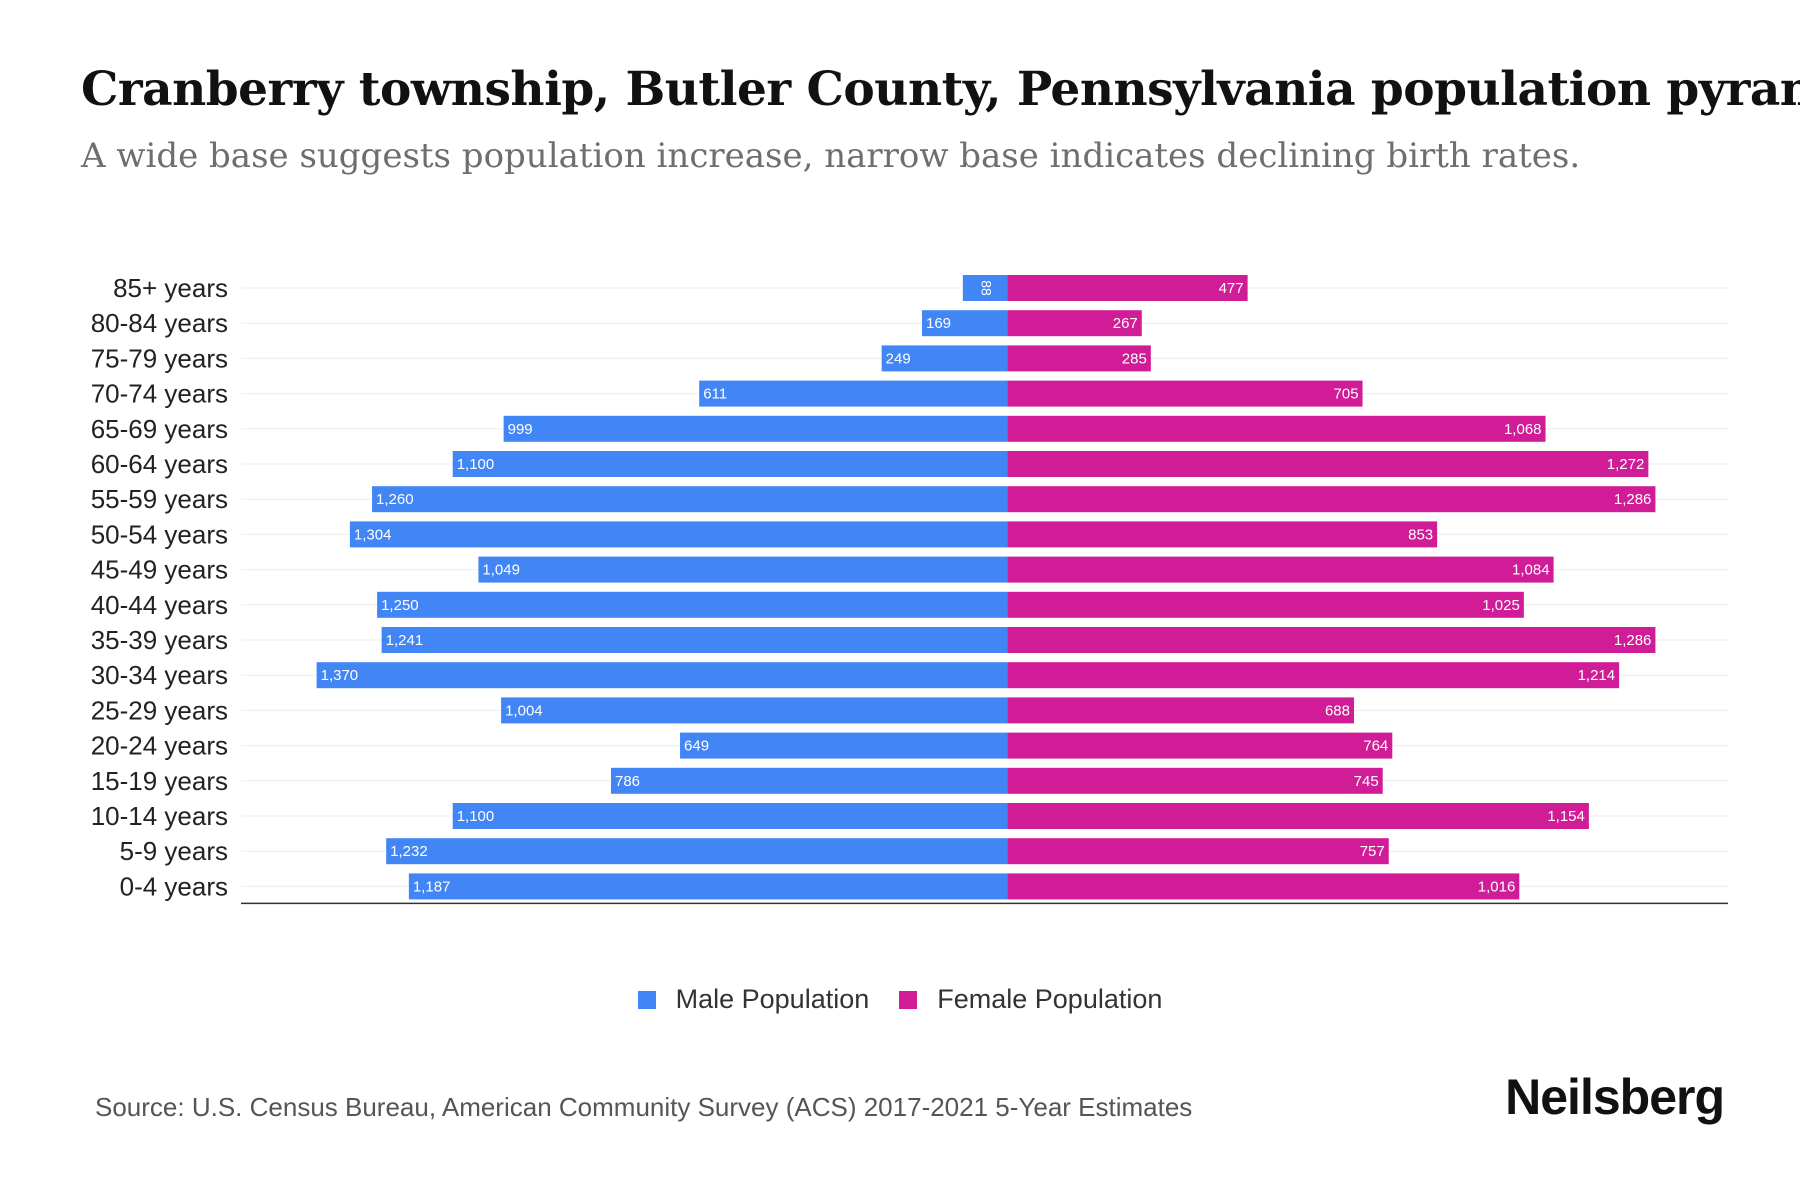 The image size is (1800, 1200). What do you see at coordinates (1566, 816) in the screenshot?
I see `female-data-label: 1,154` at bounding box center [1566, 816].